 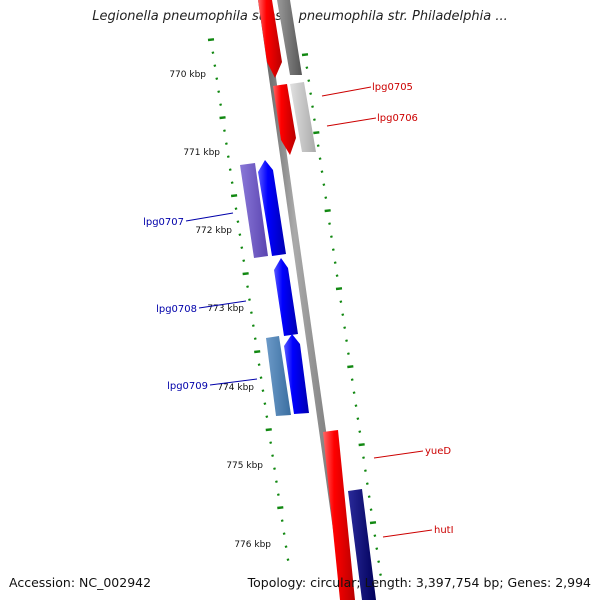 I want to click on tick-label: 771 kbp, so click(x=201, y=153).